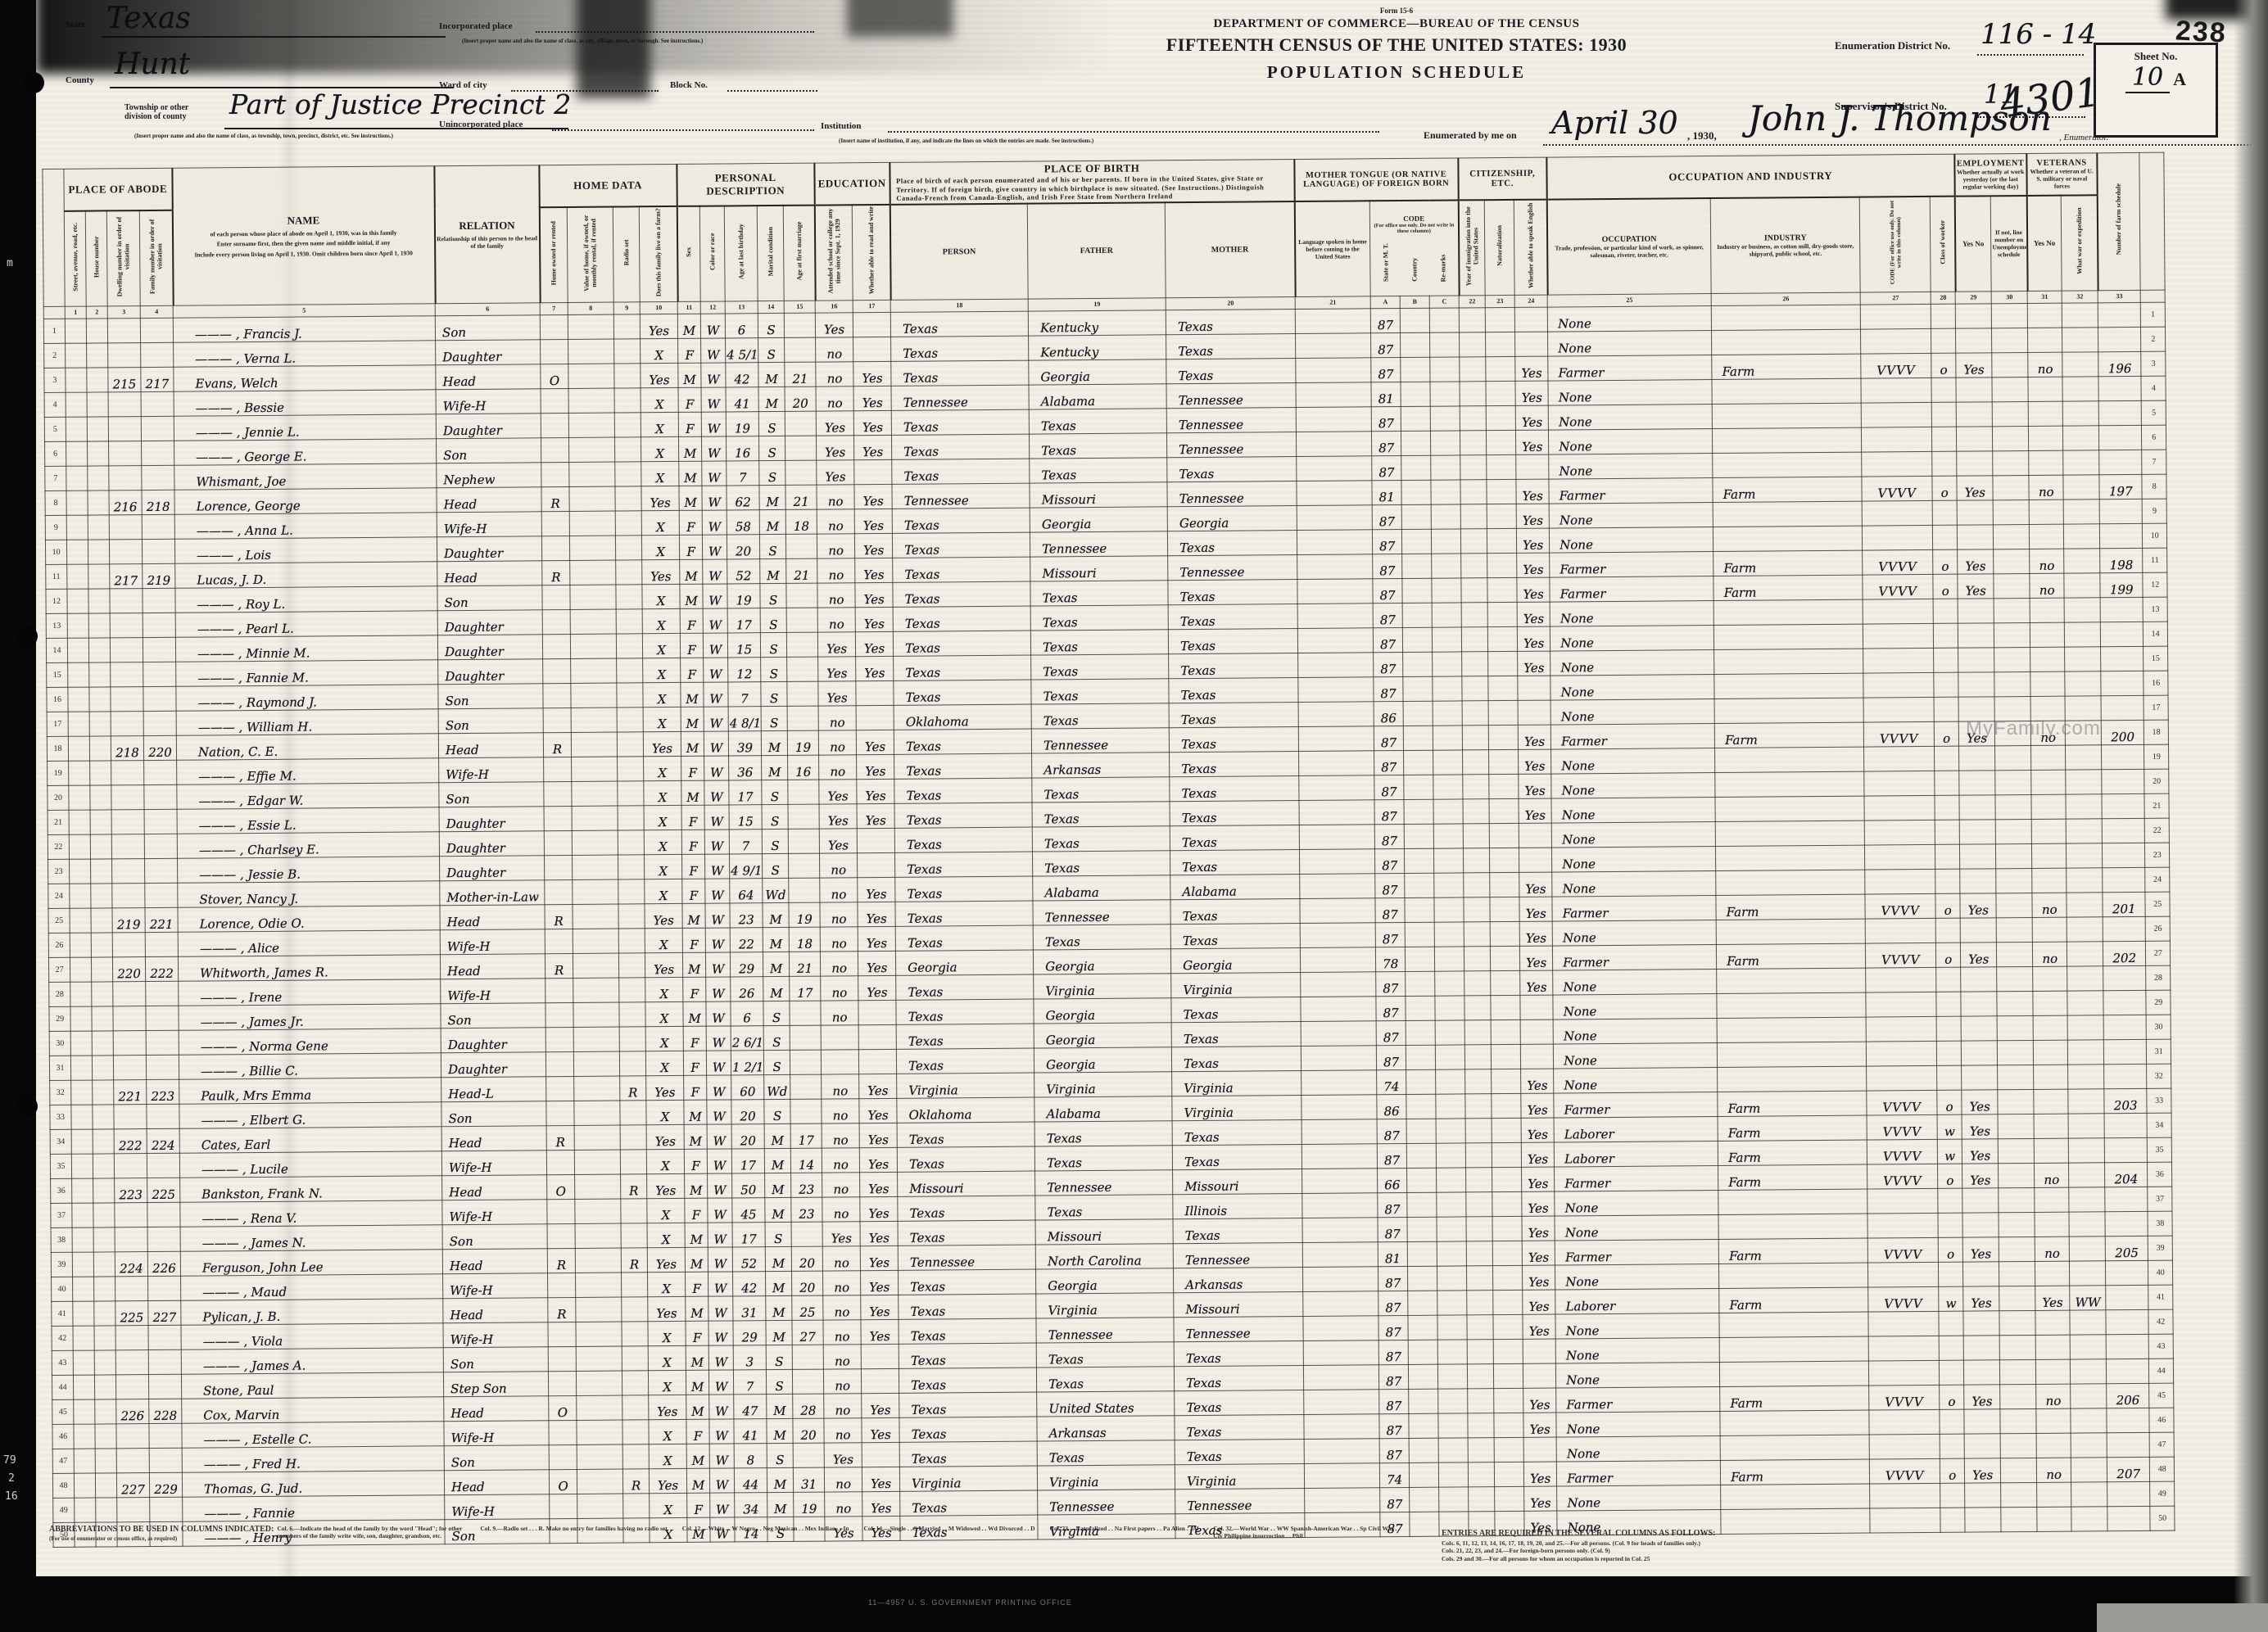 The width and height of the screenshot is (2268, 1632). I want to click on cell-cb, so click(1424, 1450).